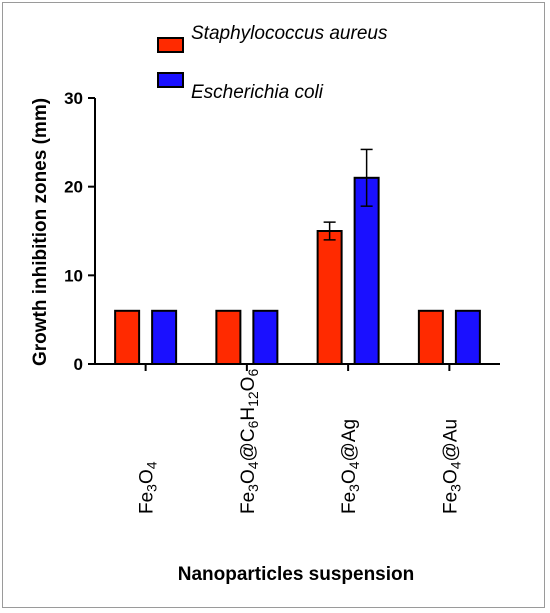  I want to click on y-tick-label: 20, so click(73, 187).